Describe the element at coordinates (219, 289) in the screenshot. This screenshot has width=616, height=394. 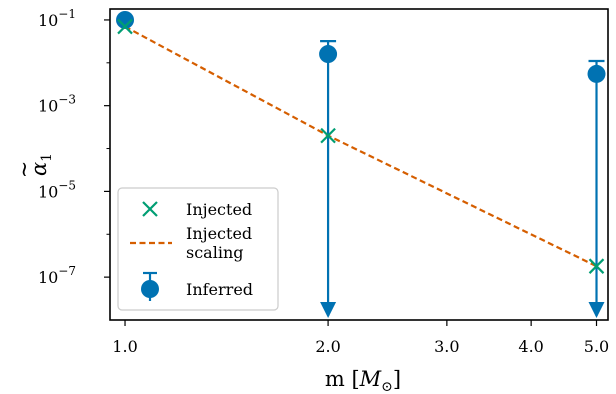
I see `legend-label-inferred: Inferred` at that location.